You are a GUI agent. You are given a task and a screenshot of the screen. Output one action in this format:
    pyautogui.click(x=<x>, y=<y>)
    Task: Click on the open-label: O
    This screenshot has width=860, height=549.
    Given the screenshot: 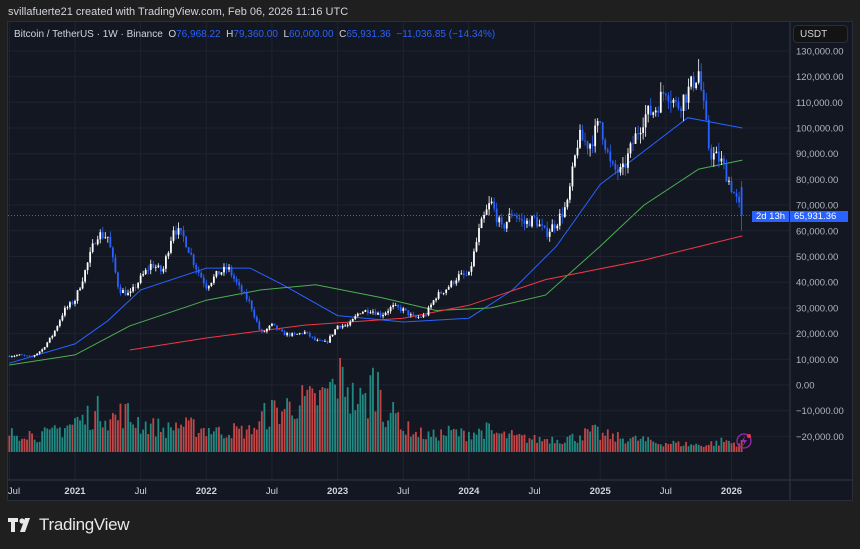 What is the action you would take?
    pyautogui.click(x=172, y=34)
    